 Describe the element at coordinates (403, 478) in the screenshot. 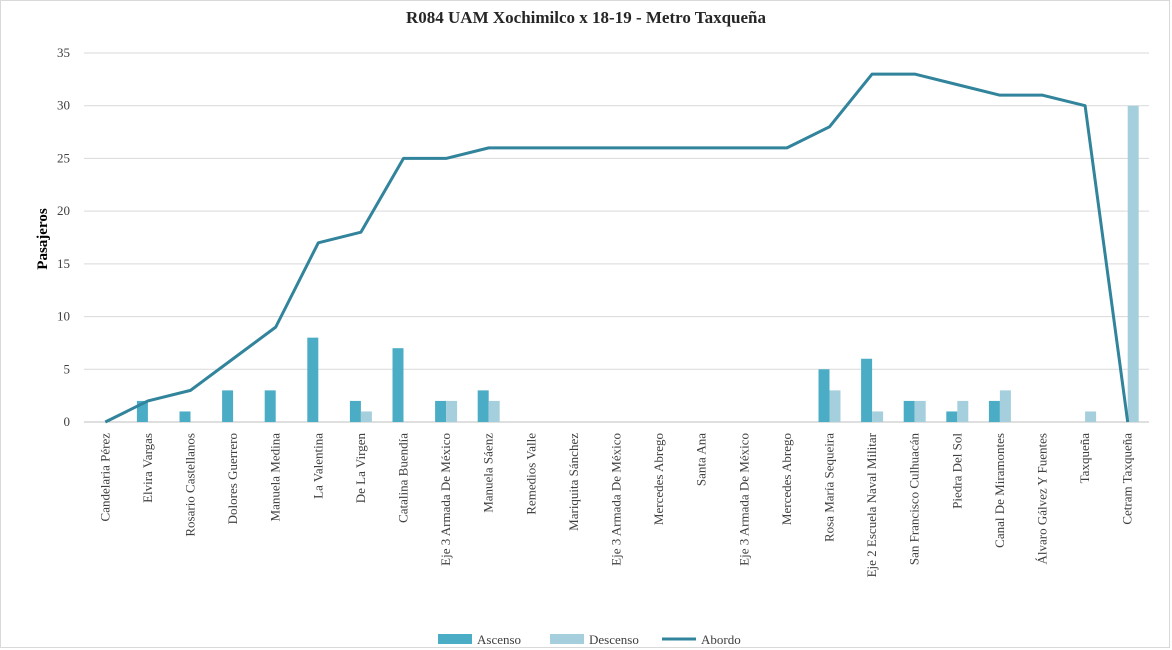

I see `x-tick-label: Catalina Buendía` at that location.